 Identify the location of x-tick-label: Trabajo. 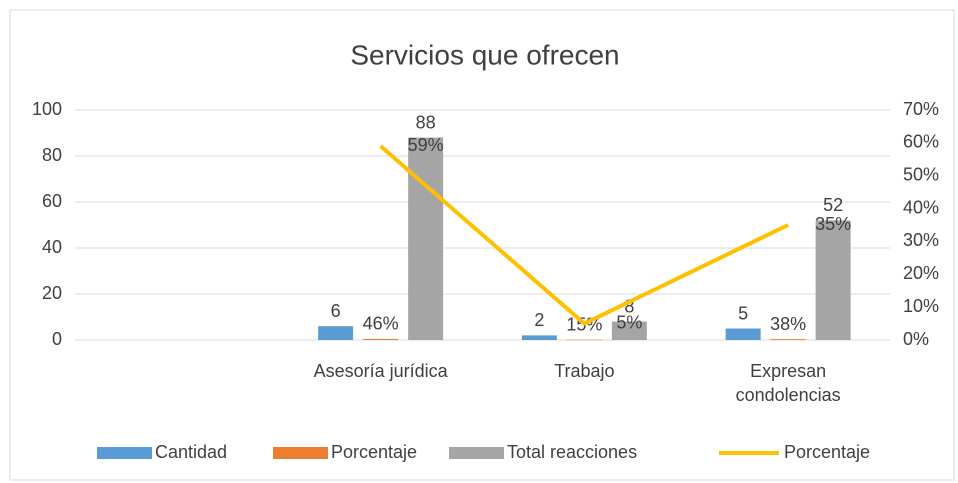
(584, 371).